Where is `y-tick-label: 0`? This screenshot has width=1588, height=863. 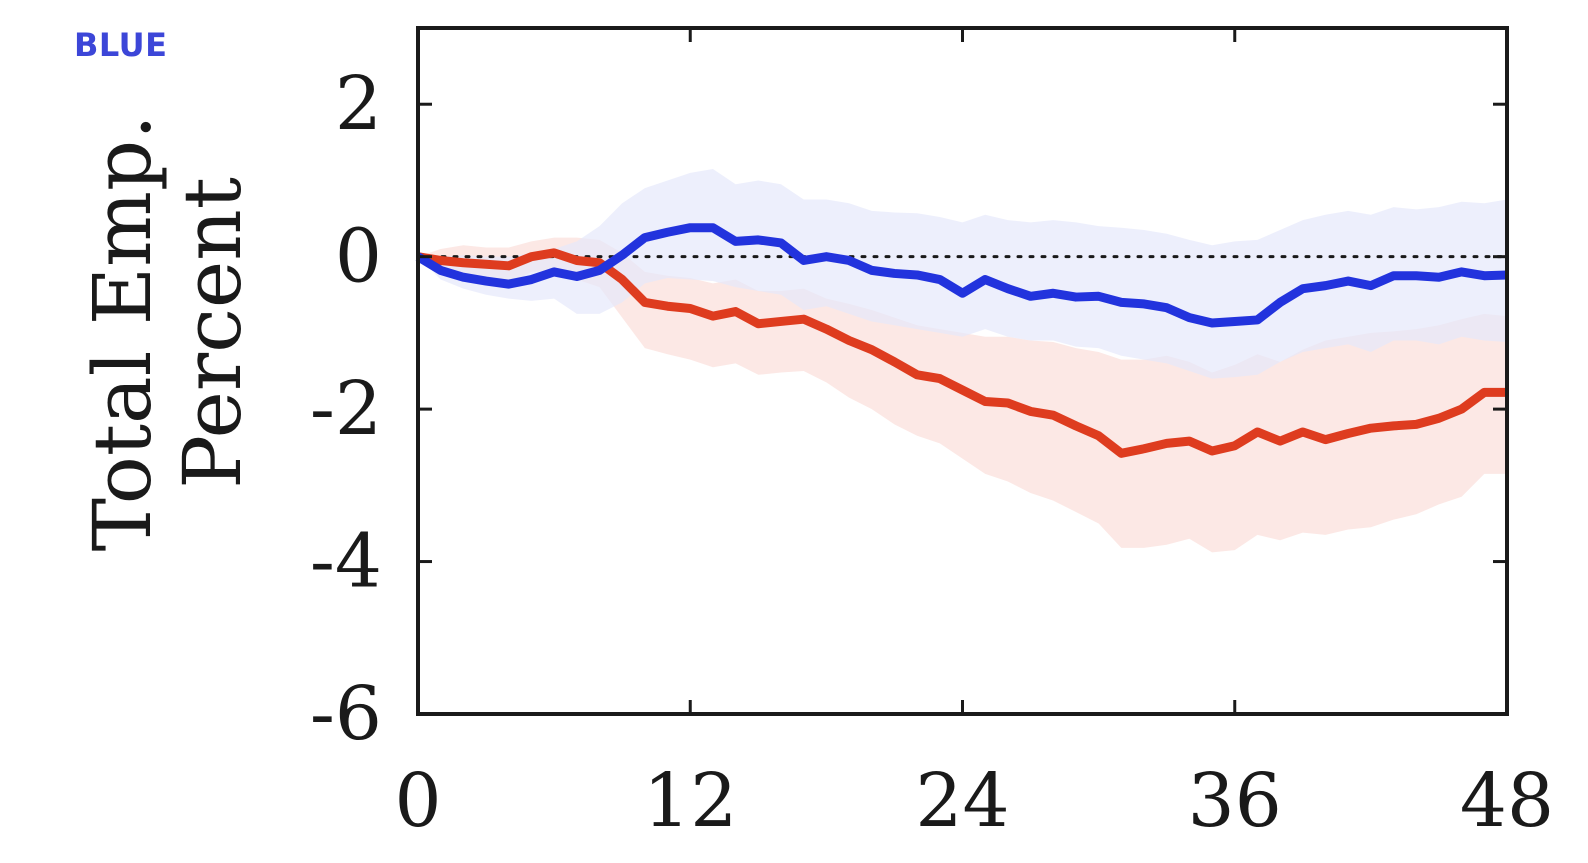
y-tick-label: 0 is located at coordinates (358, 257).